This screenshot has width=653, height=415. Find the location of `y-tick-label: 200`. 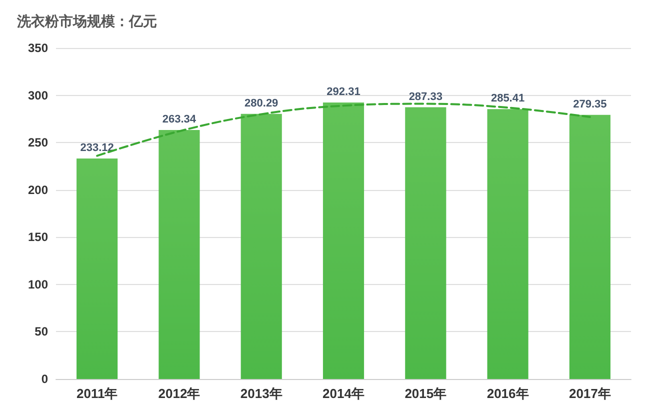

y-tick-label: 200 is located at coordinates (38, 189).